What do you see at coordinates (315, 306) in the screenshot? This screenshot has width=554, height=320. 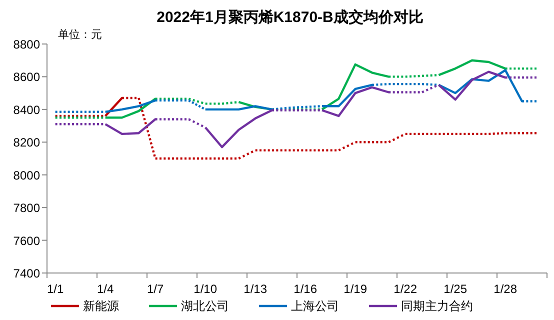 I see `legend-label: 上海公司` at bounding box center [315, 306].